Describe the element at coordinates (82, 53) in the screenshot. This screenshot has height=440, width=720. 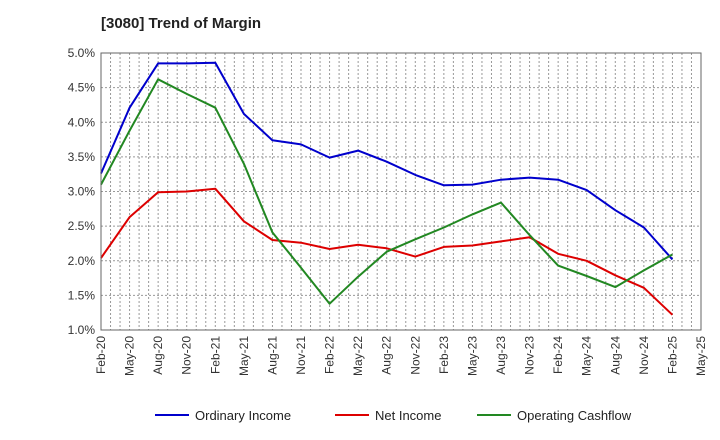
I see `y-tick-label: 5.0%` at that location.